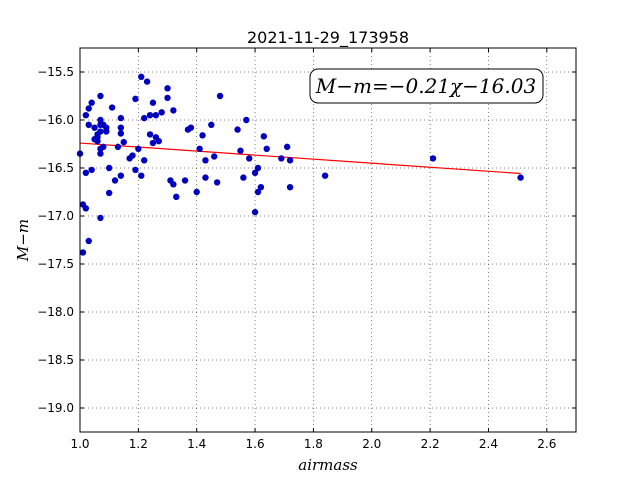  I want to click on fit-line-group, so click(300, 158).